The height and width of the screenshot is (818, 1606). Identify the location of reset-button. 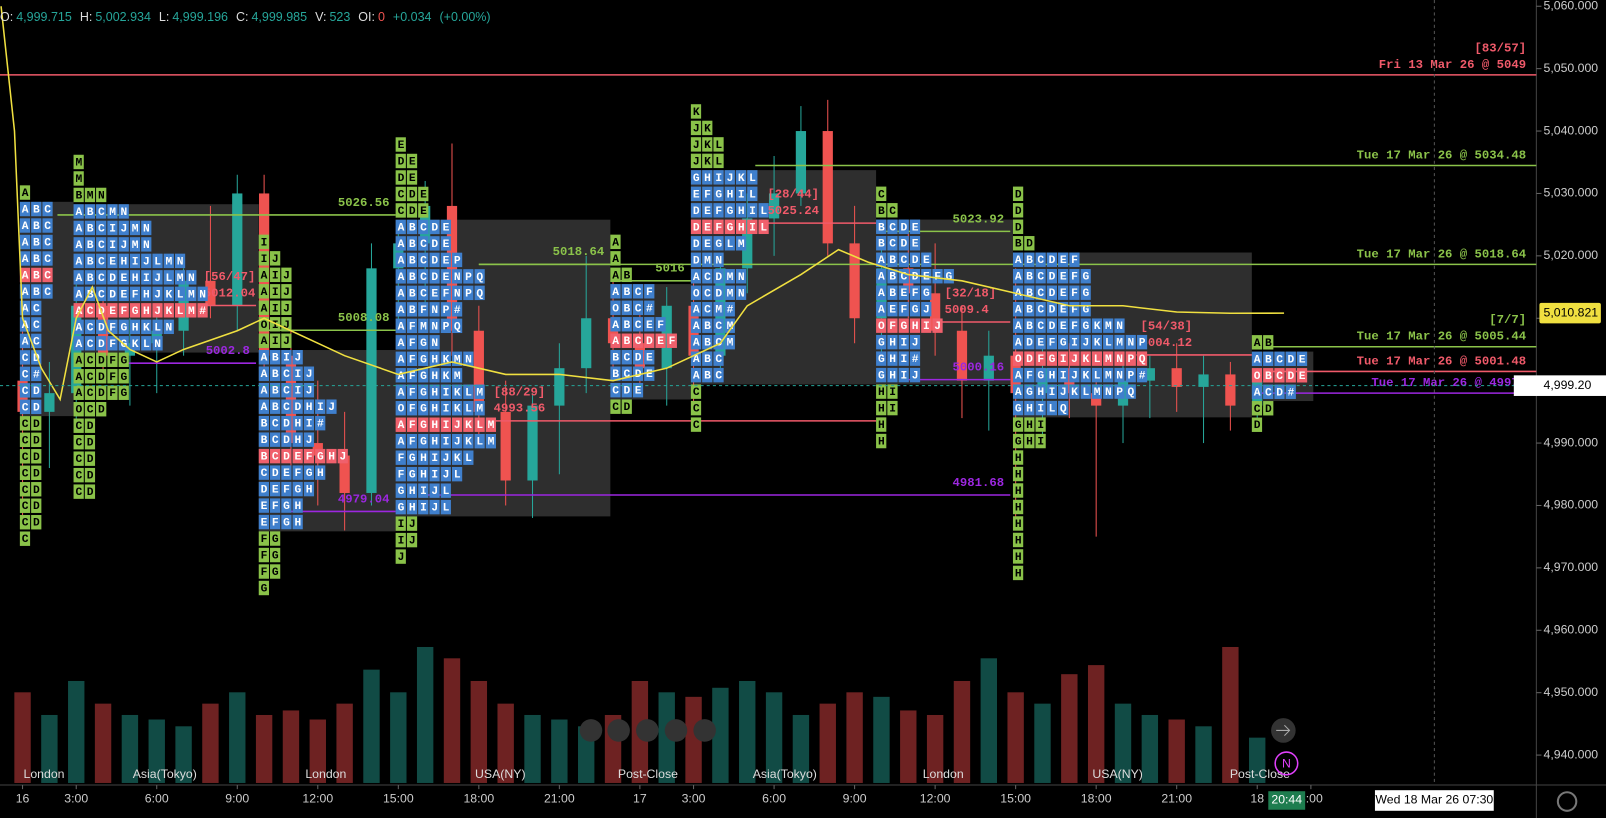
(647, 730).